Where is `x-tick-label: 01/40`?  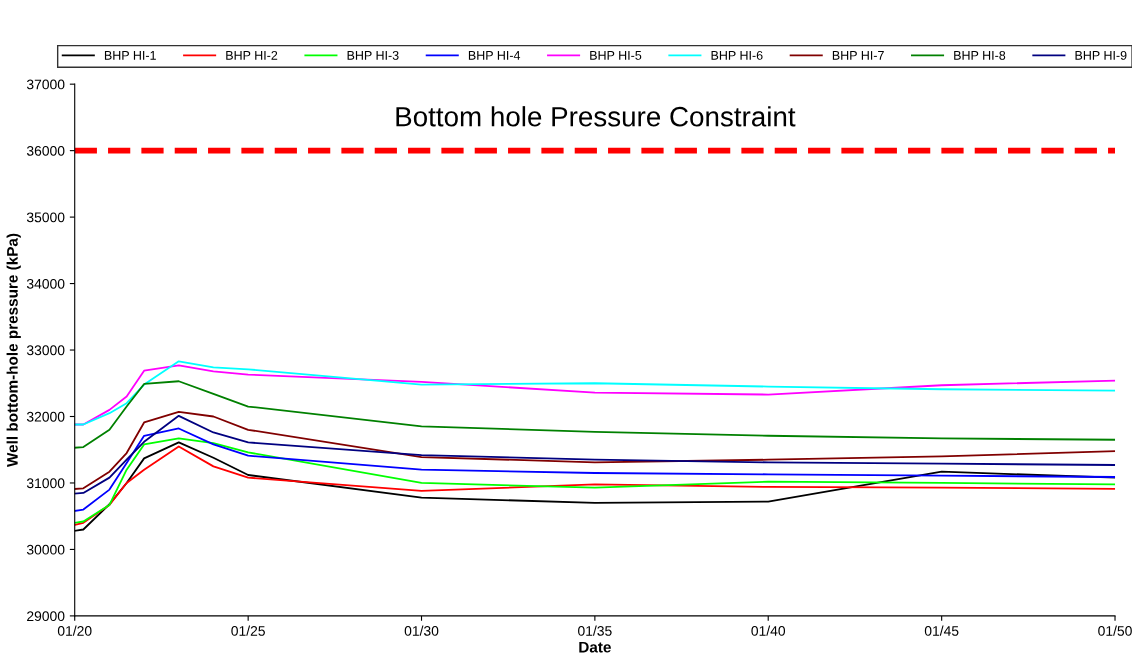
x-tick-label: 01/40 is located at coordinates (768, 630).